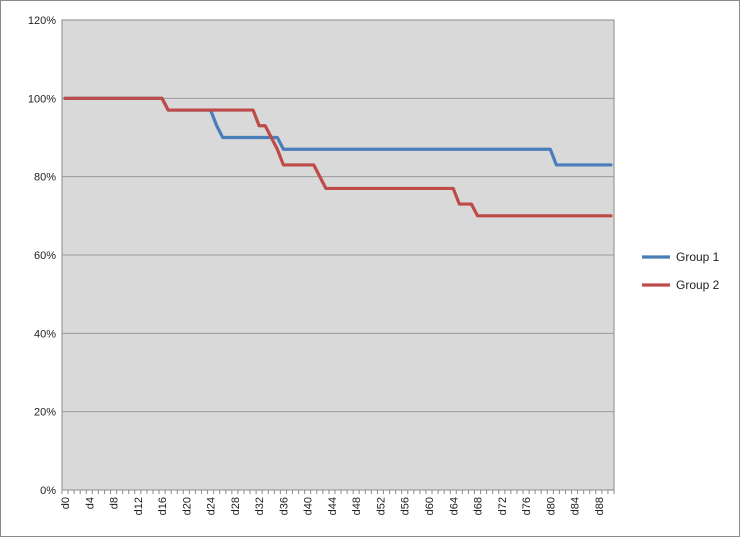 Image resolution: width=740 pixels, height=537 pixels. I want to click on y-axis: 0% 20% 40% 60% 80% 100% 120%, so click(42, 256).